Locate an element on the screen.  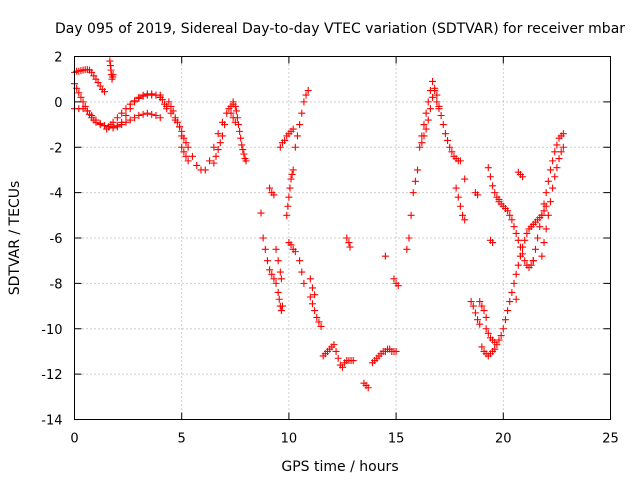
y-tick-label: -12 is located at coordinates (51, 375).